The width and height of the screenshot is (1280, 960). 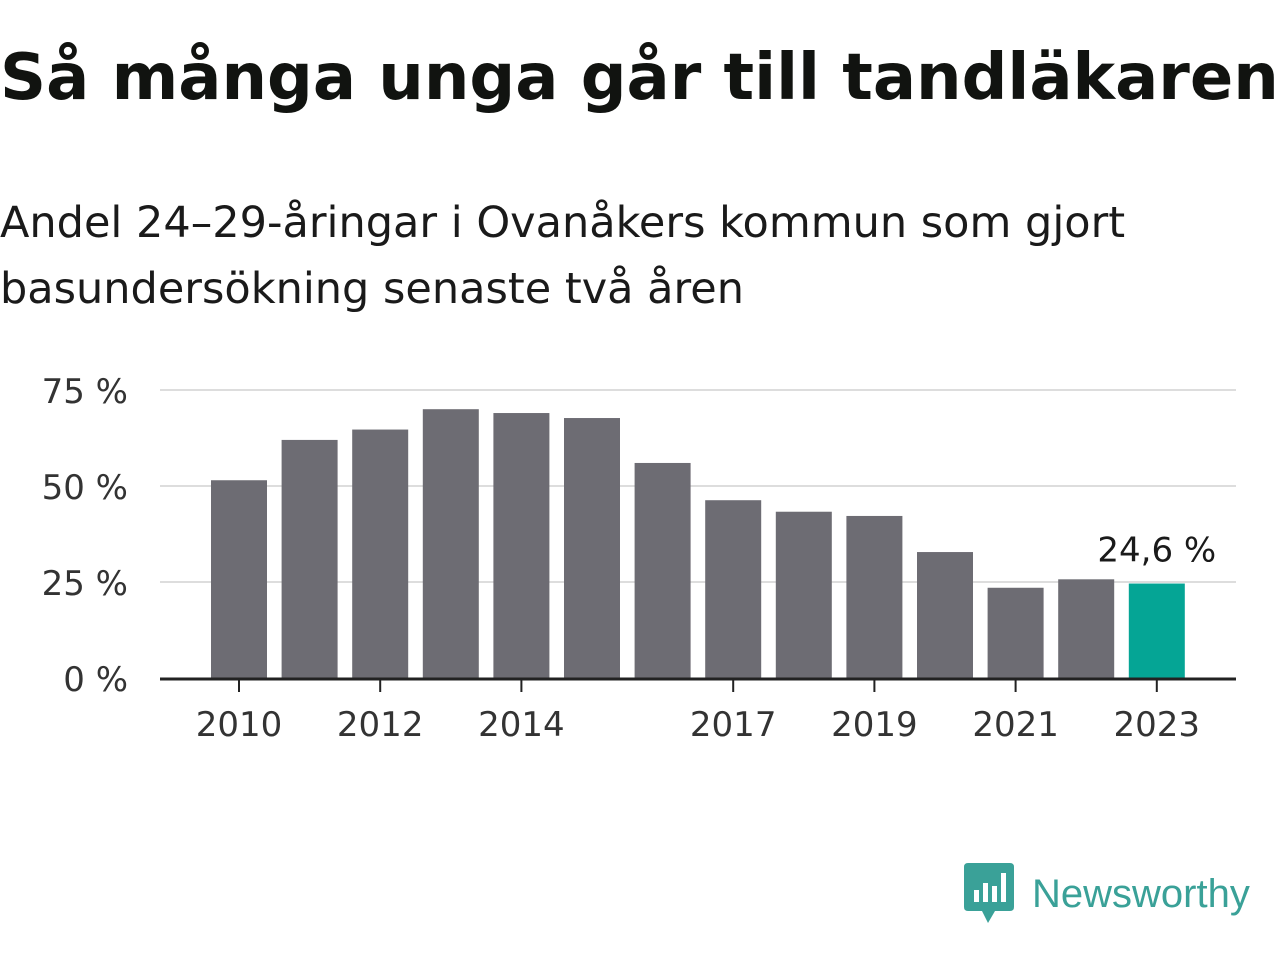 I want to click on x-tick-label: 2017, so click(x=733, y=725).